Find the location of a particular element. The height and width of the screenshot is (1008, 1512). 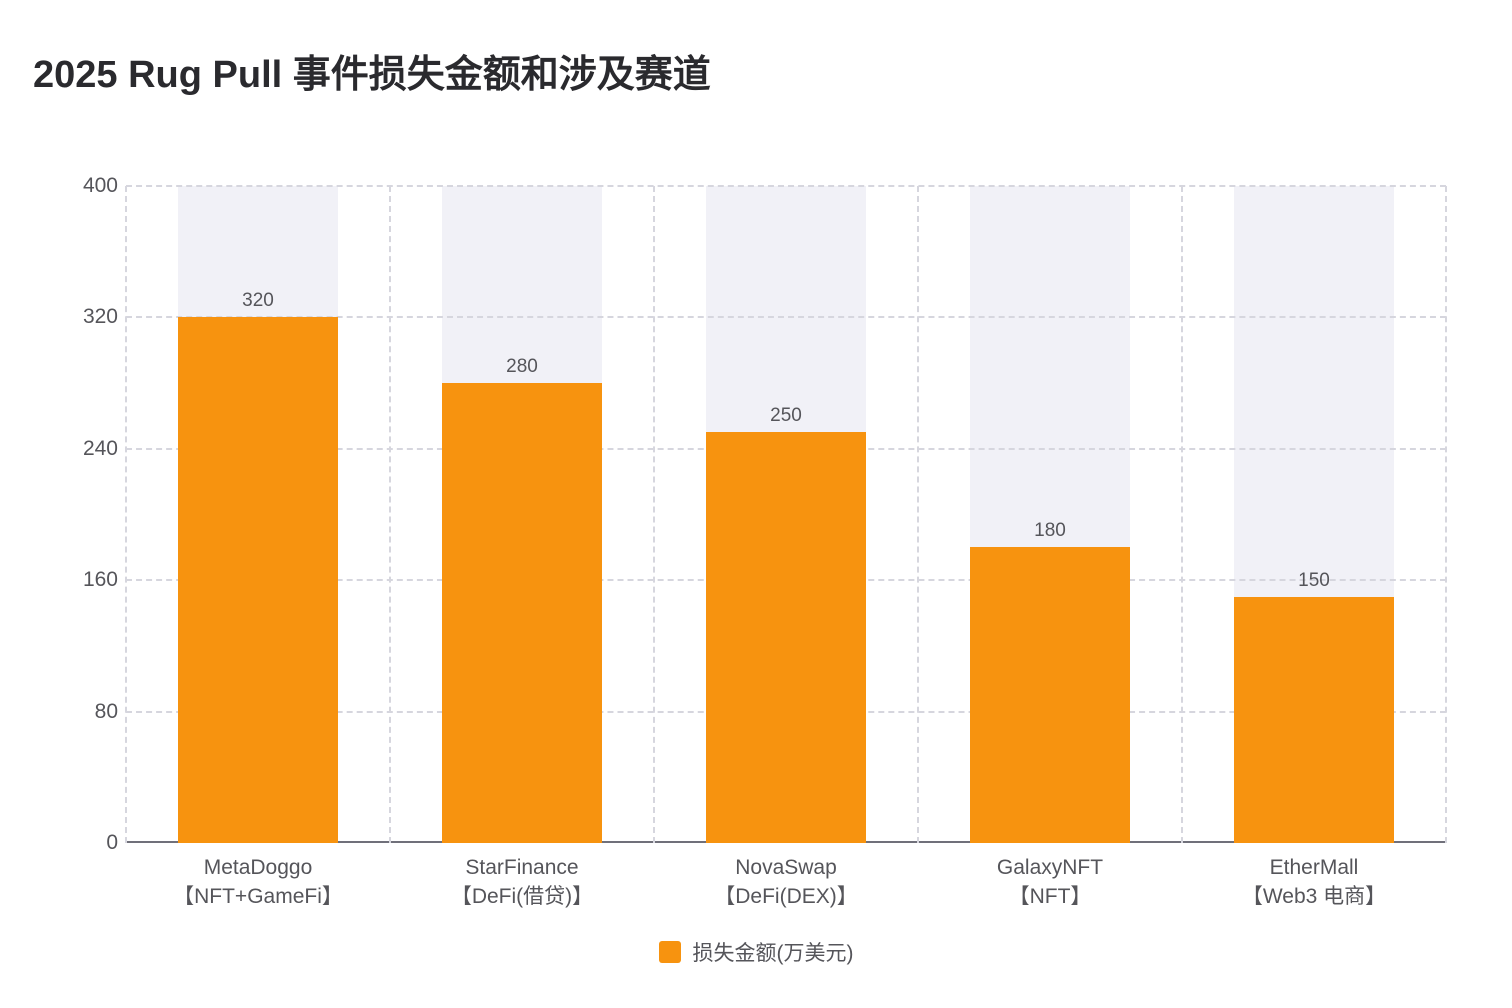

x-axis-label-name: StarFinance is located at coordinates (522, 867).